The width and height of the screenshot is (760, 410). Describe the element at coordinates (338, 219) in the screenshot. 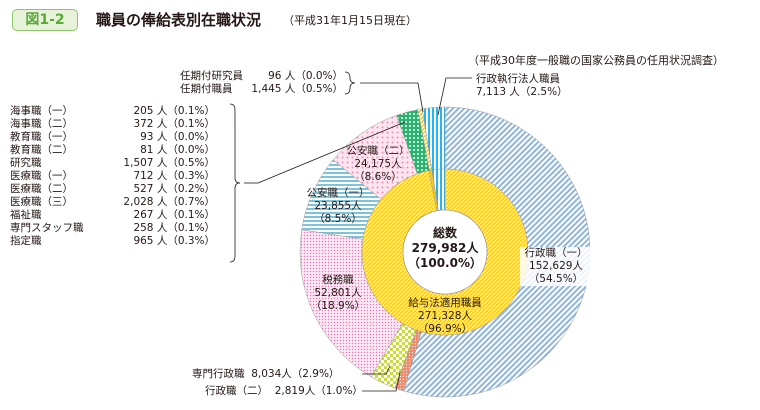

I see `label-pct: （8.5%）` at that location.